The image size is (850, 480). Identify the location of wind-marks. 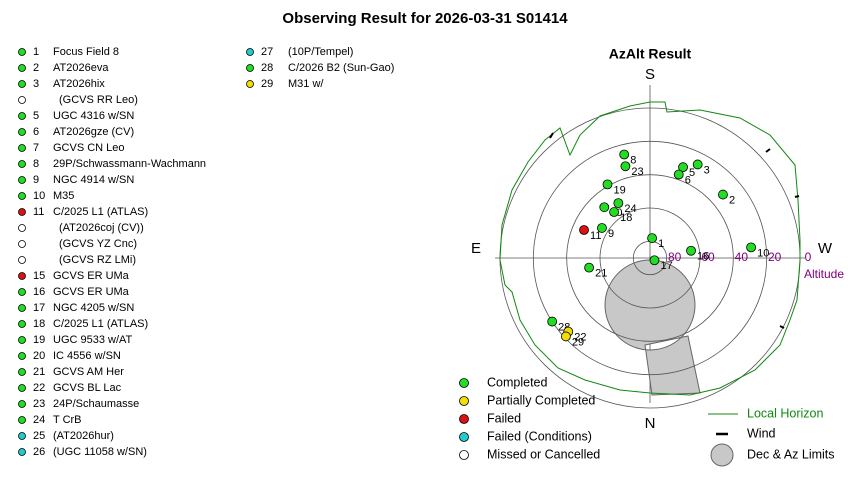
(674, 230).